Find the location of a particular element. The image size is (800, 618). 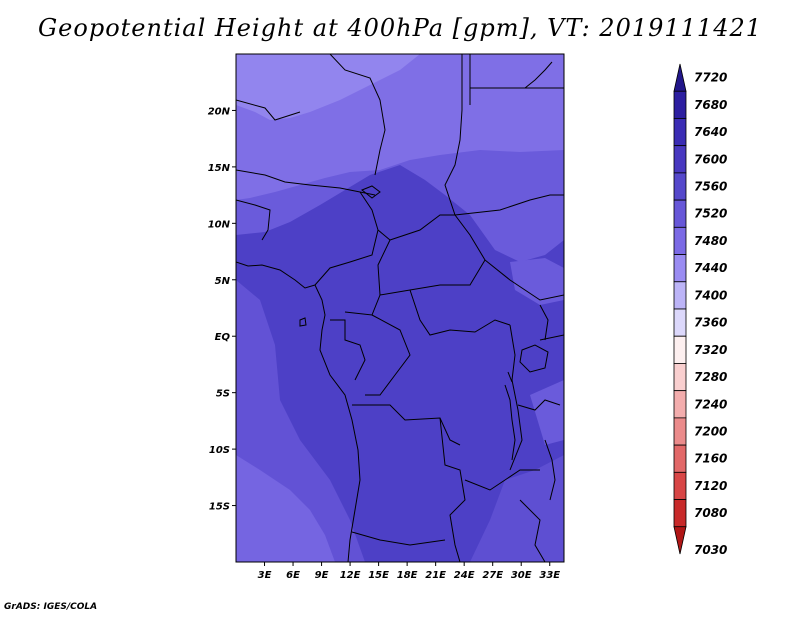

colorbar-label: 7560 is located at coordinates (710, 187).